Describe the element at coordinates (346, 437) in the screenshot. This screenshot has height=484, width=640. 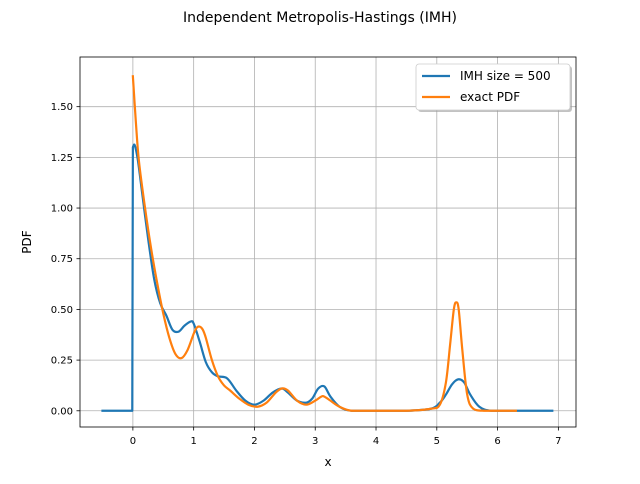
I see `x-axis-ticks: 0 1 2 3 4 5 6 7` at that location.